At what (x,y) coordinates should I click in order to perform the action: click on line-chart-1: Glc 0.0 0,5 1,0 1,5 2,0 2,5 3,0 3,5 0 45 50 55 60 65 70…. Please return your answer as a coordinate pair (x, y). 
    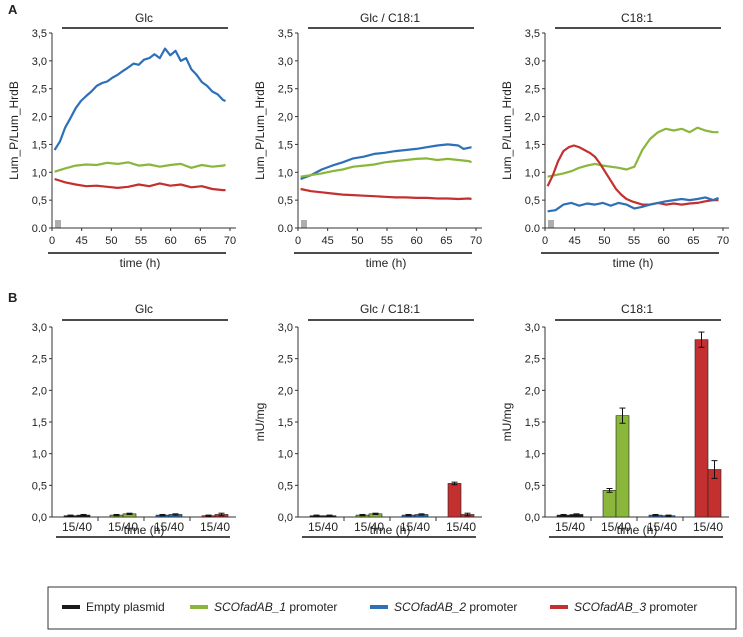
    Looking at the image, I should click on (121, 140).